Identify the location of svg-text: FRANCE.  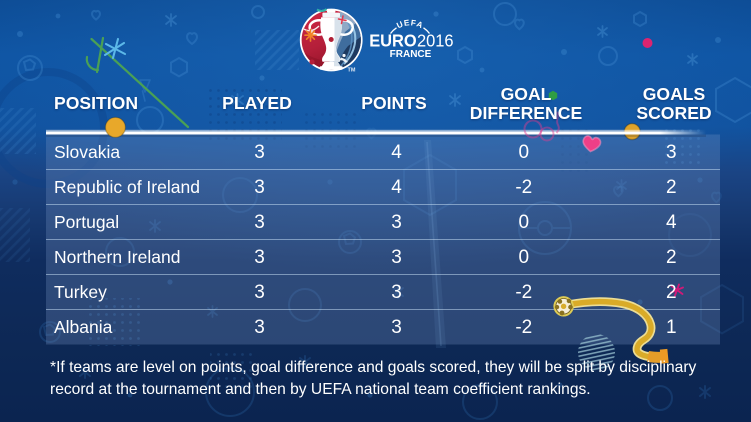
(411, 54).